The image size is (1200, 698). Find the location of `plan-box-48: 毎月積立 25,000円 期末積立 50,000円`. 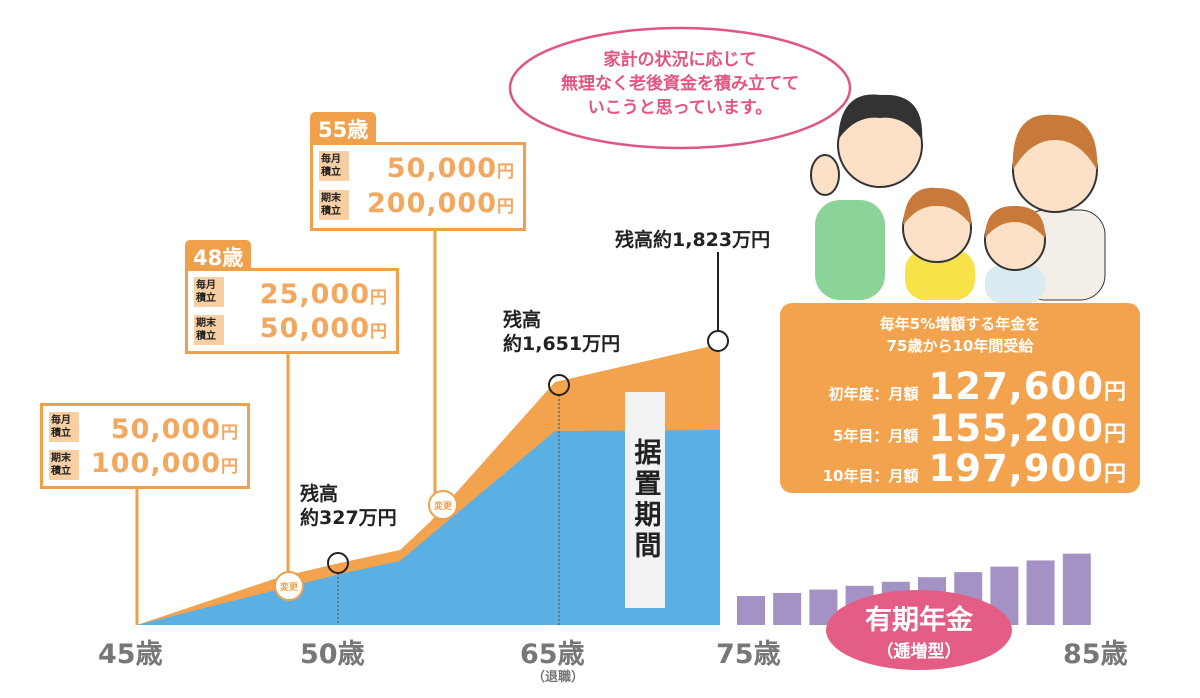

plan-box-48: 毎月積立 25,000円 期末積立 50,000円 is located at coordinates (292, 311).